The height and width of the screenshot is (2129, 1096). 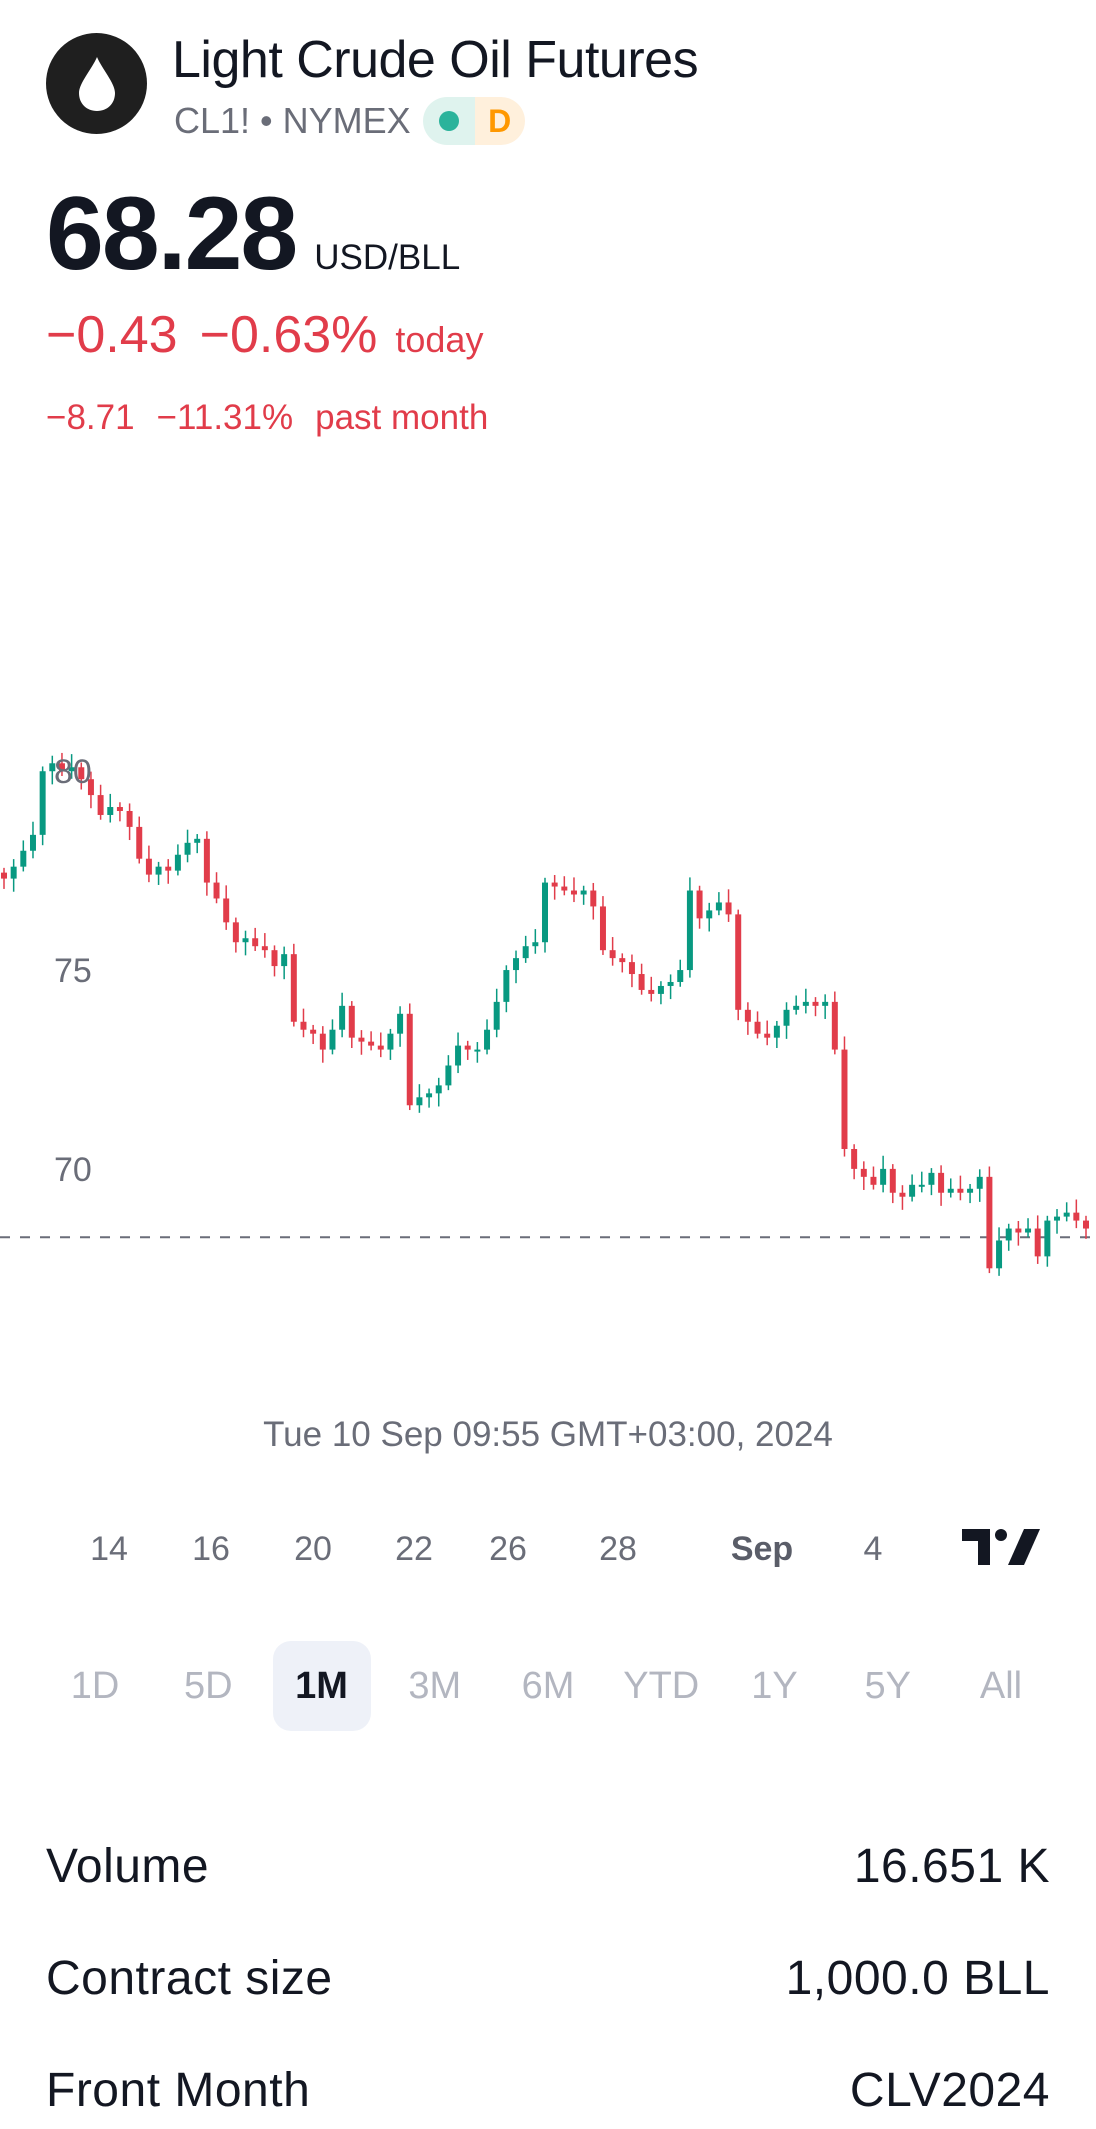 I want to click on change-today-abs: −0.43, so click(x=112, y=335).